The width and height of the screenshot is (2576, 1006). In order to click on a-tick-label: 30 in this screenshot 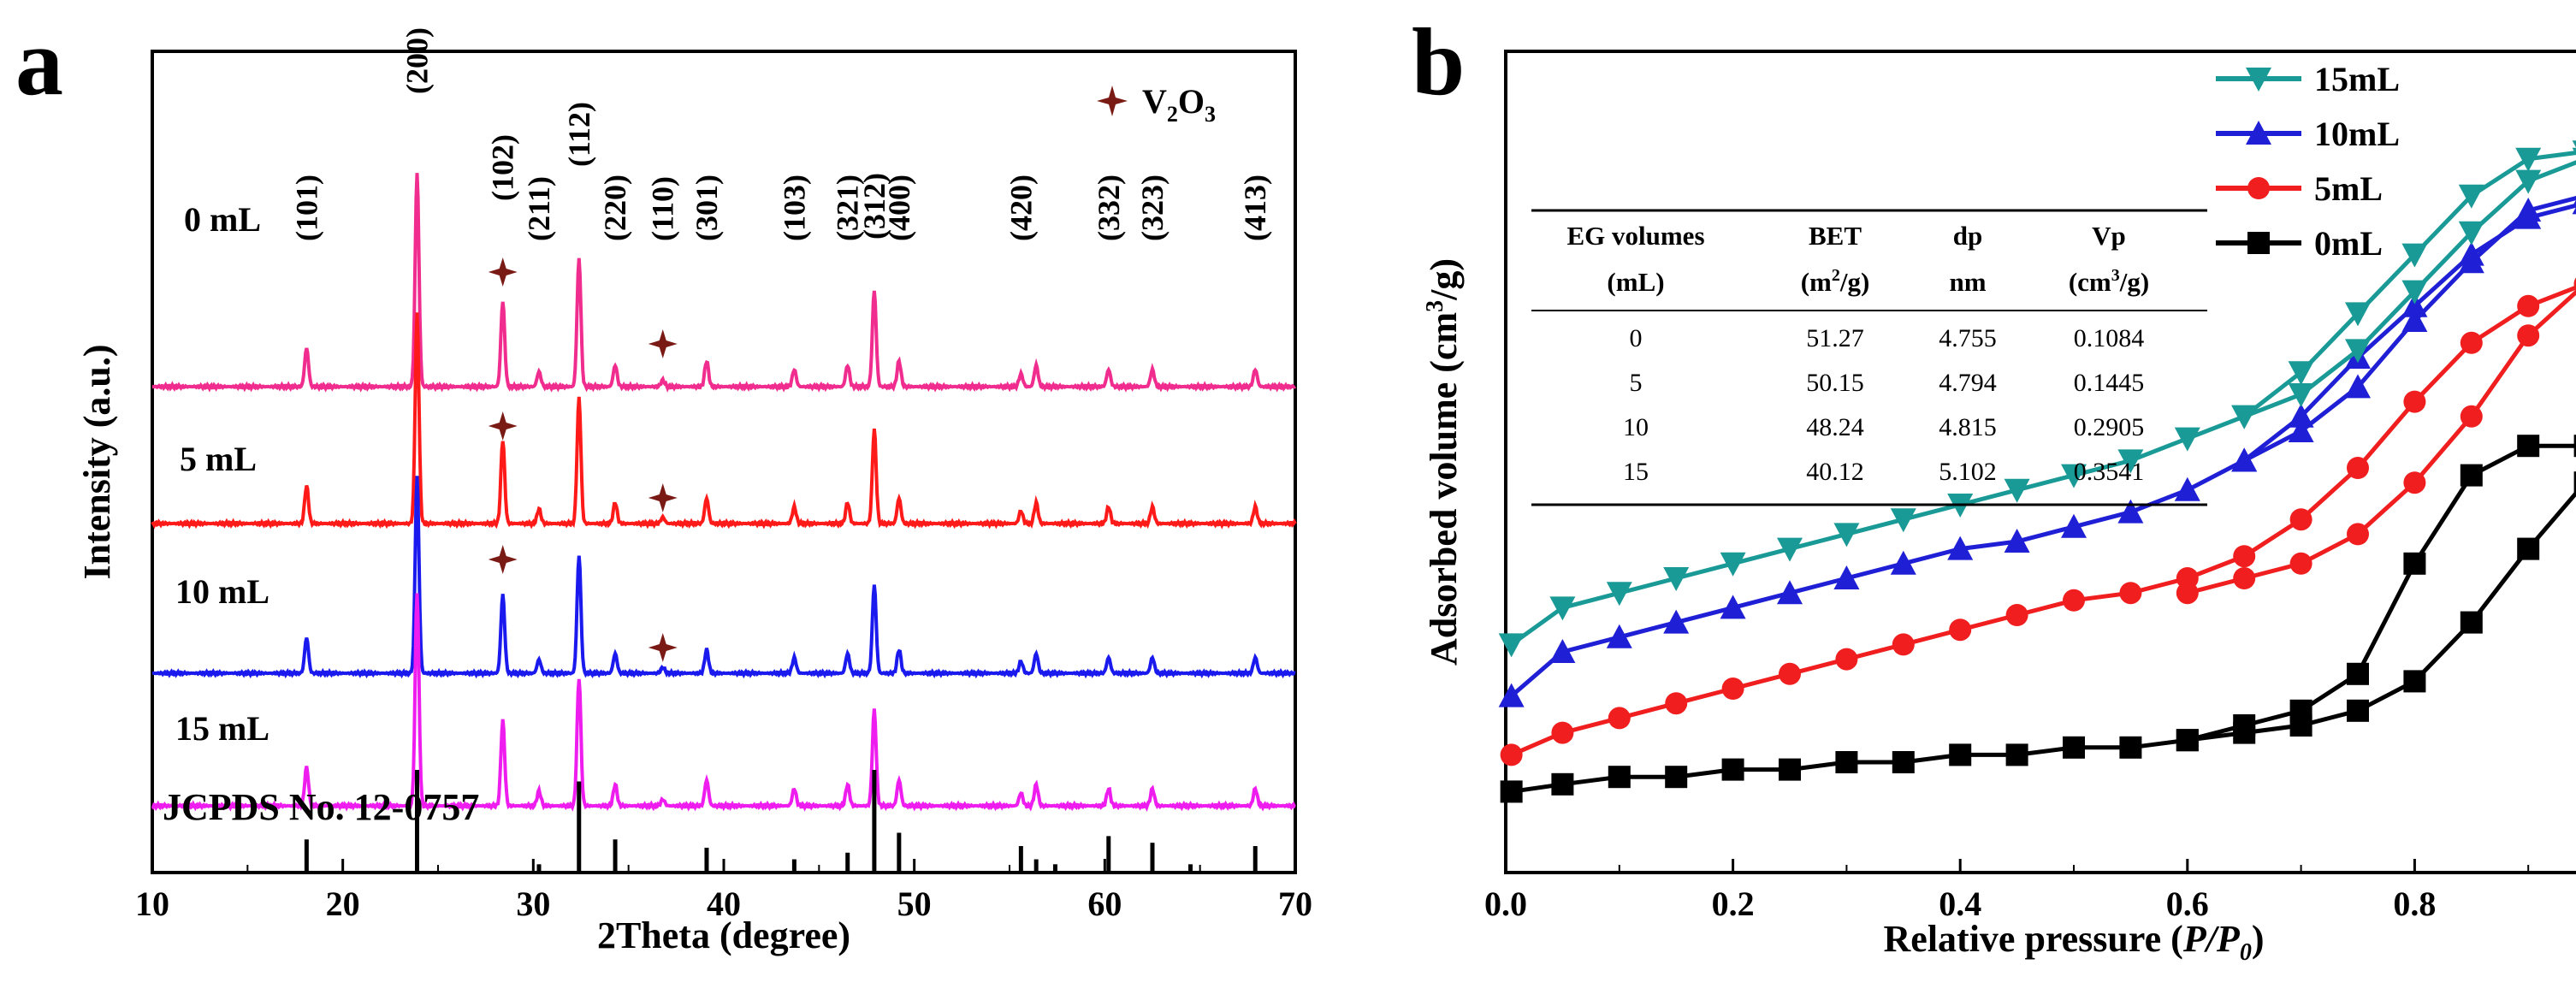, I will do `click(533, 904)`.